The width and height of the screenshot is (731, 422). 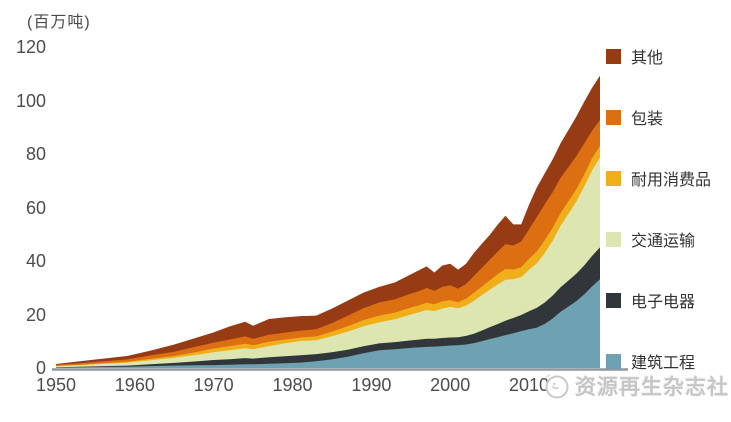 I want to click on legend-label: 交通运输, so click(x=663, y=241).